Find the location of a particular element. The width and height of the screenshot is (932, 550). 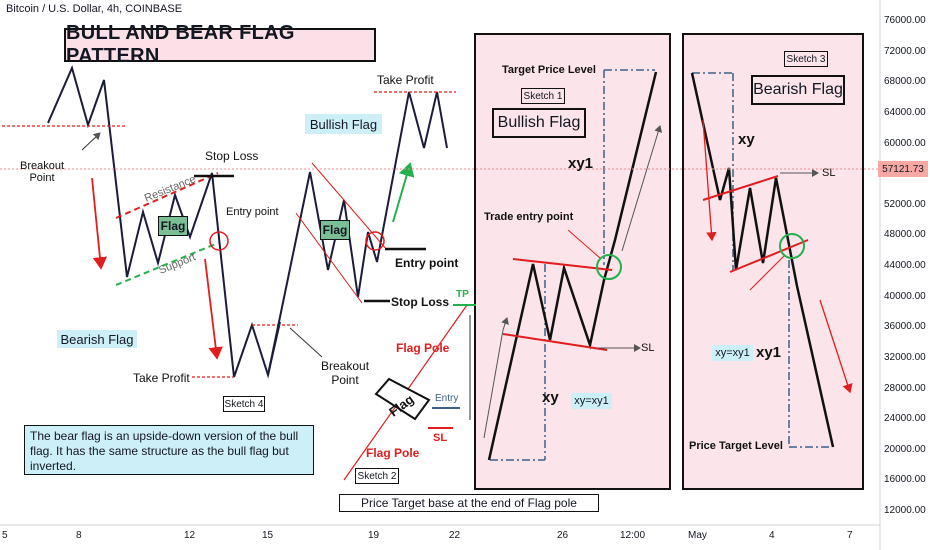

x-tick-label: 12 is located at coordinates (190, 535).